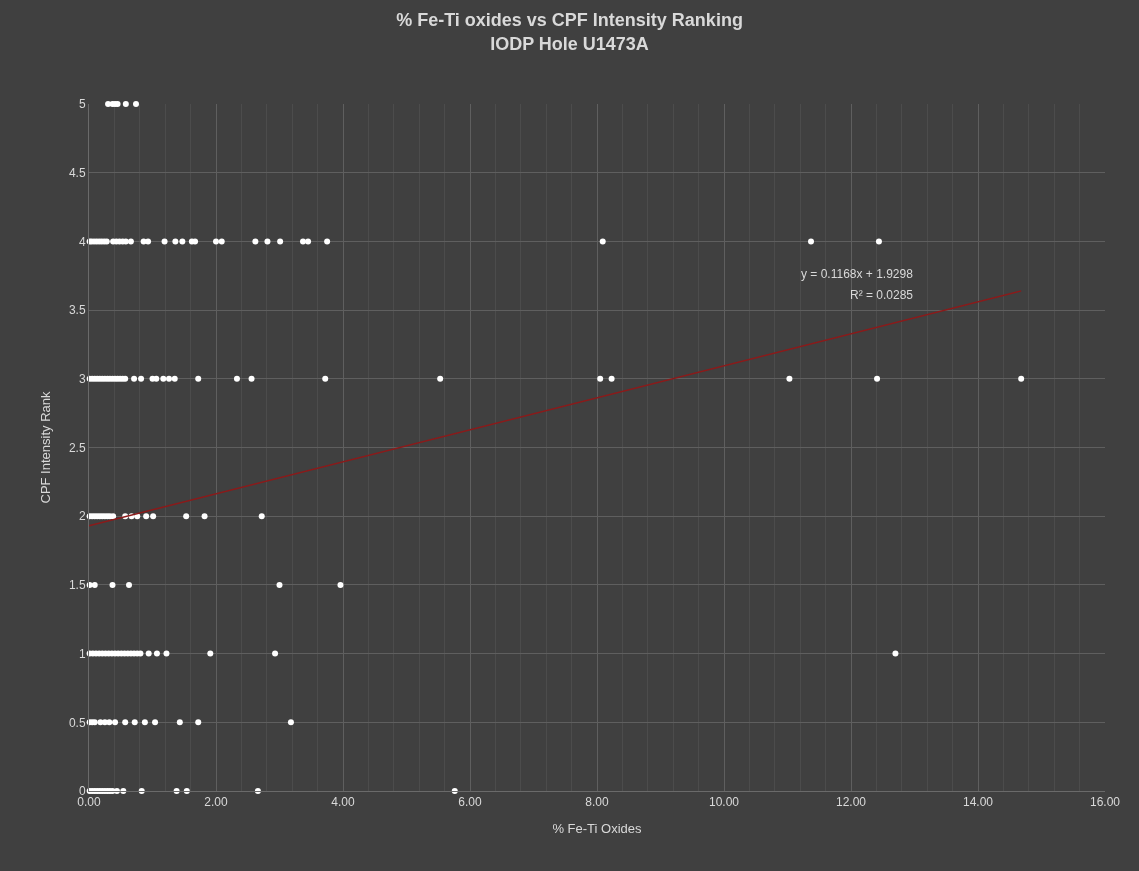  Describe the element at coordinates (45, 447) in the screenshot. I see `y-axis-title: CPF Intensity Rank` at that location.